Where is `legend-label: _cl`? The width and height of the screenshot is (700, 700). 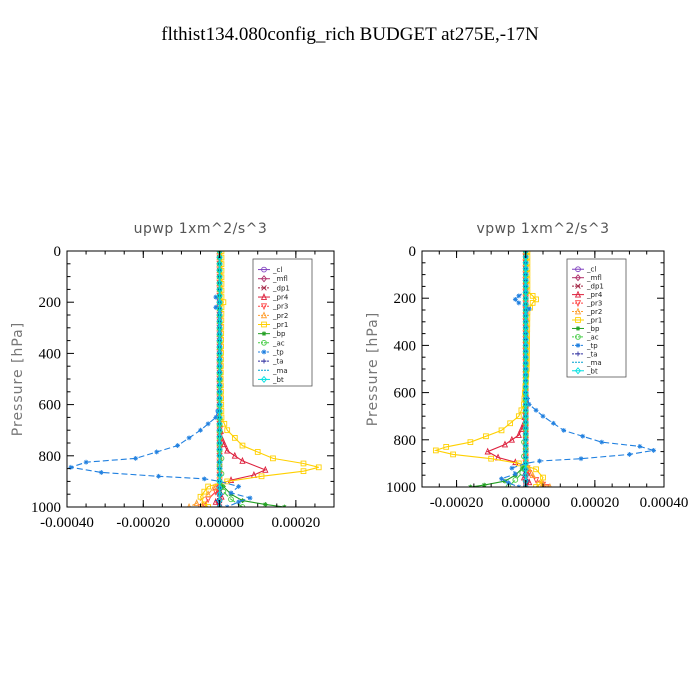
legend-label: _cl is located at coordinates (277, 270).